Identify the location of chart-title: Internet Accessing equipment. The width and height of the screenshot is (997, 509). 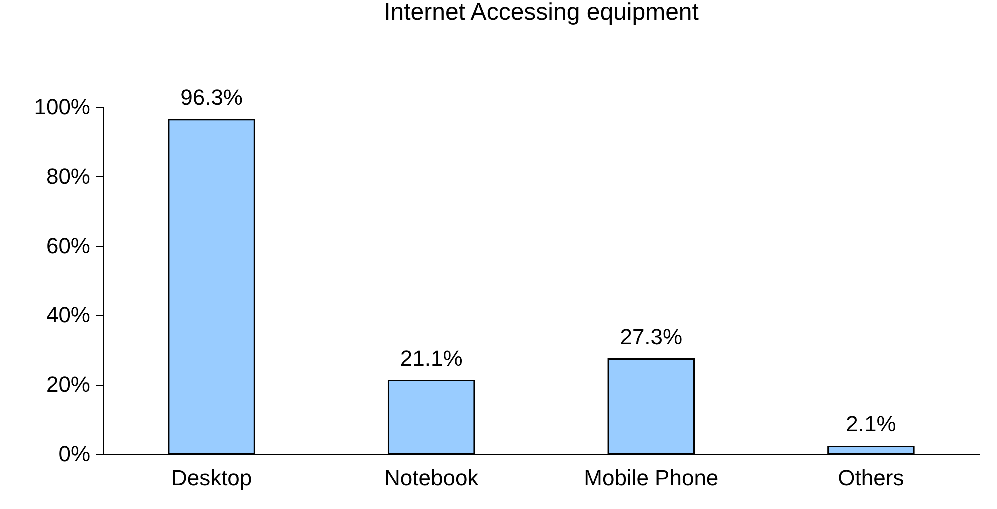
(542, 13).